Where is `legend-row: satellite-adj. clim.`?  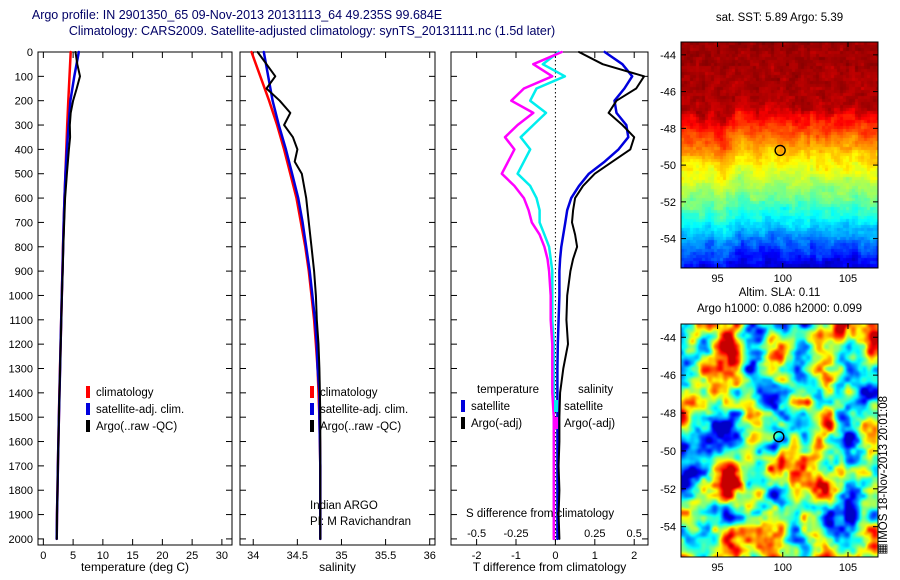 legend-row: satellite-adj. clim. is located at coordinates (135, 410).